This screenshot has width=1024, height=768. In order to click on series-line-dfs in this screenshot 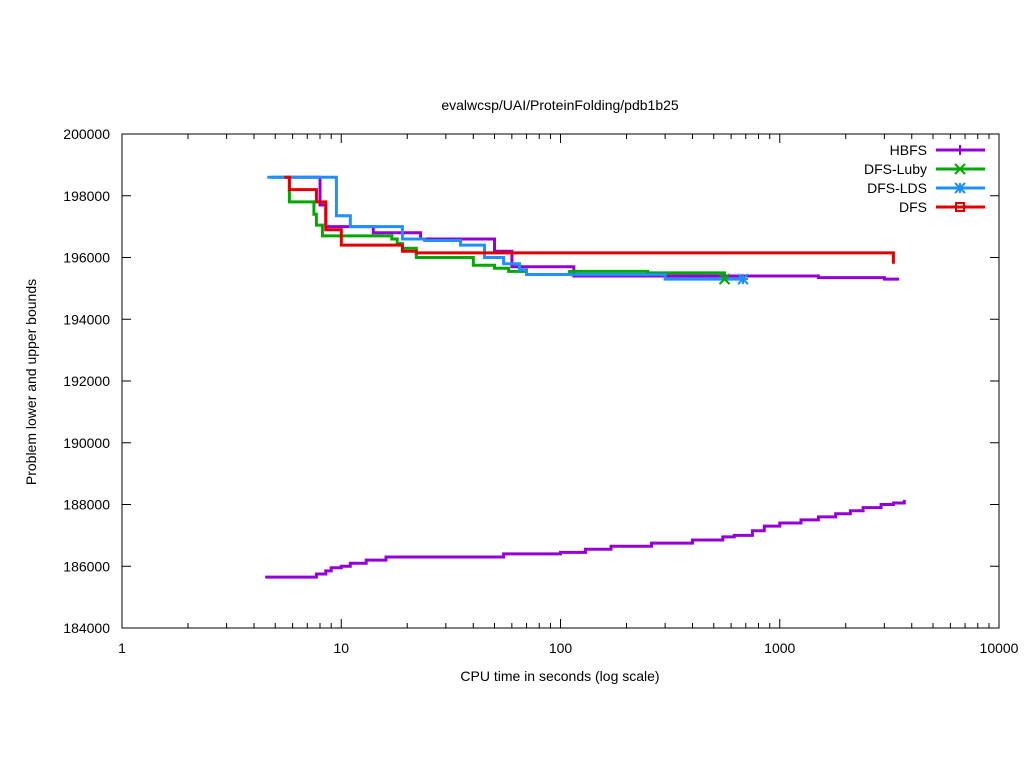, I will do `click(589, 219)`.